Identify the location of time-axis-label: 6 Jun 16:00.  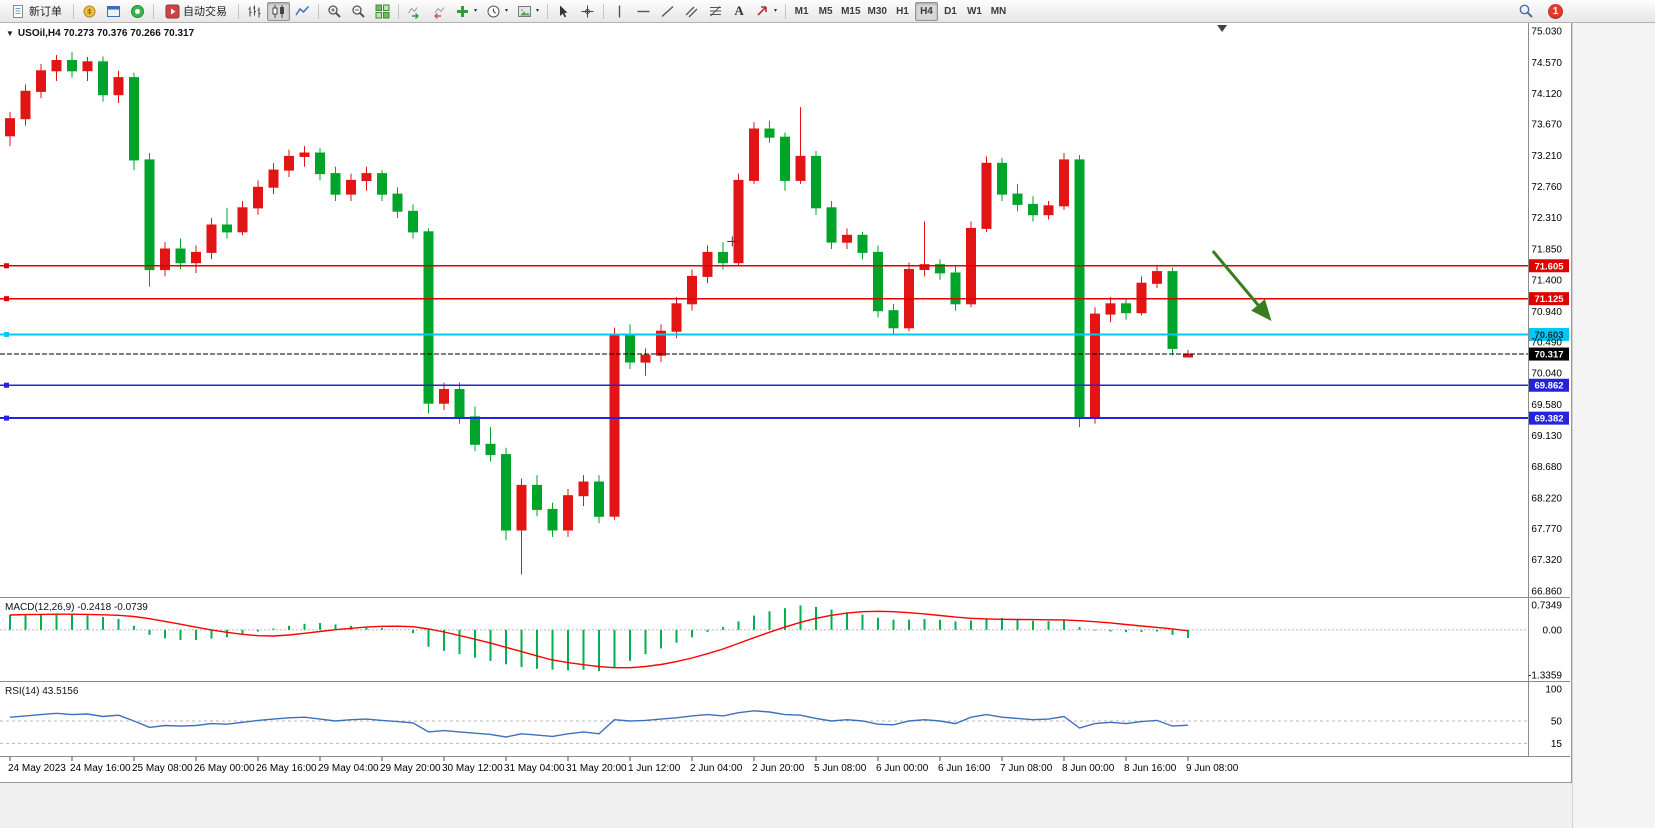
(964, 768).